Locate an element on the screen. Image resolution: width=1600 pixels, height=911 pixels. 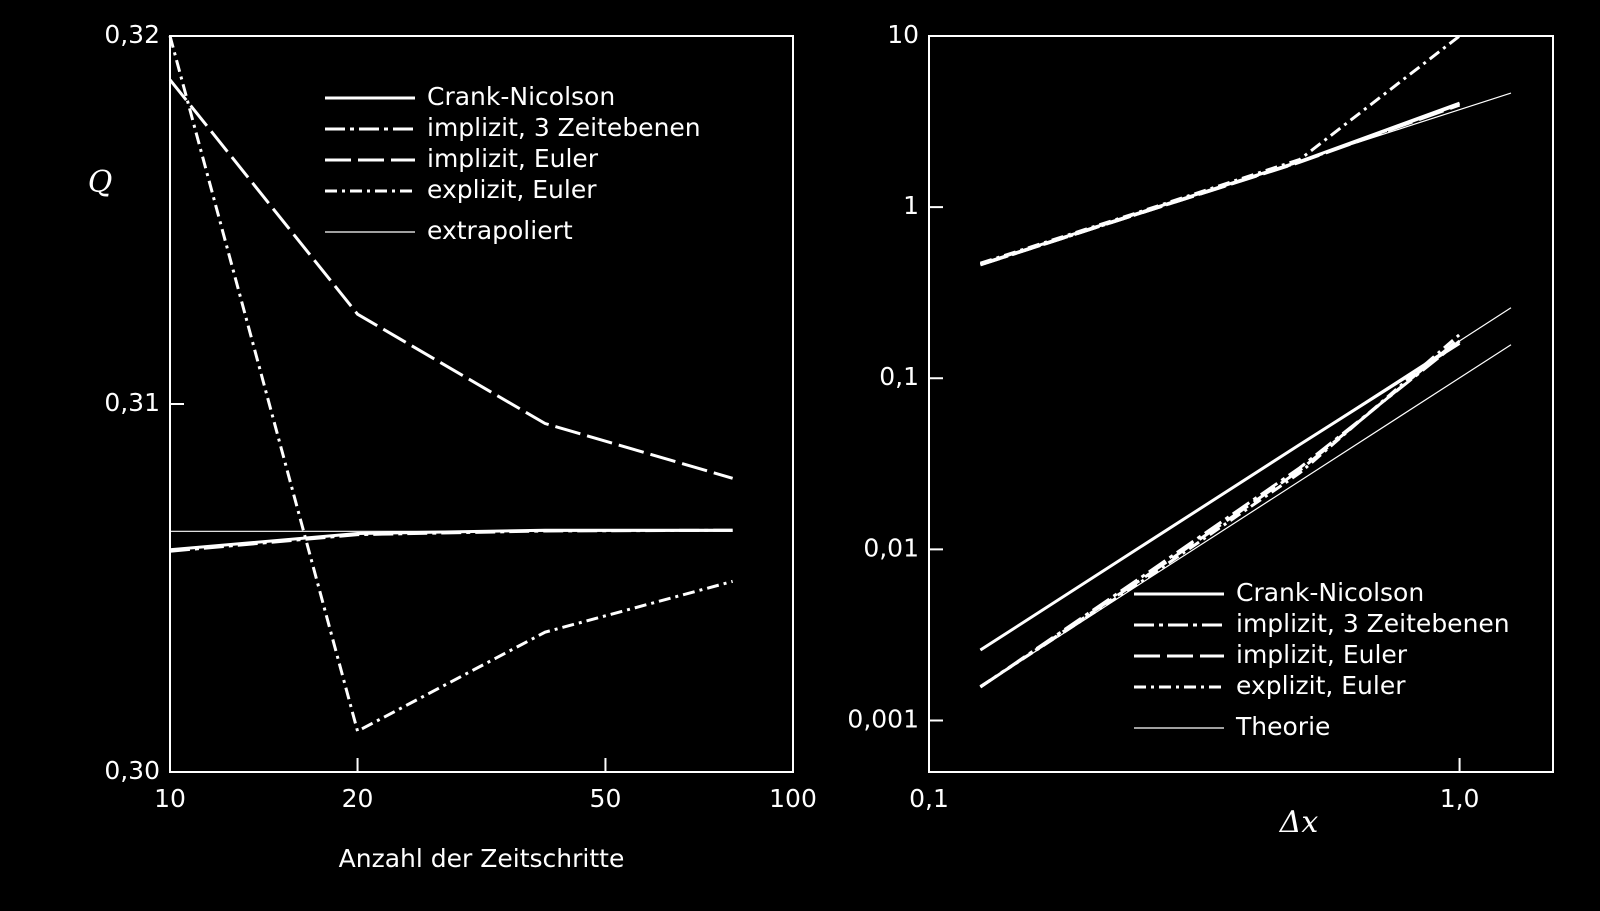
x-tick-label: 0,1 is located at coordinates (929, 798).